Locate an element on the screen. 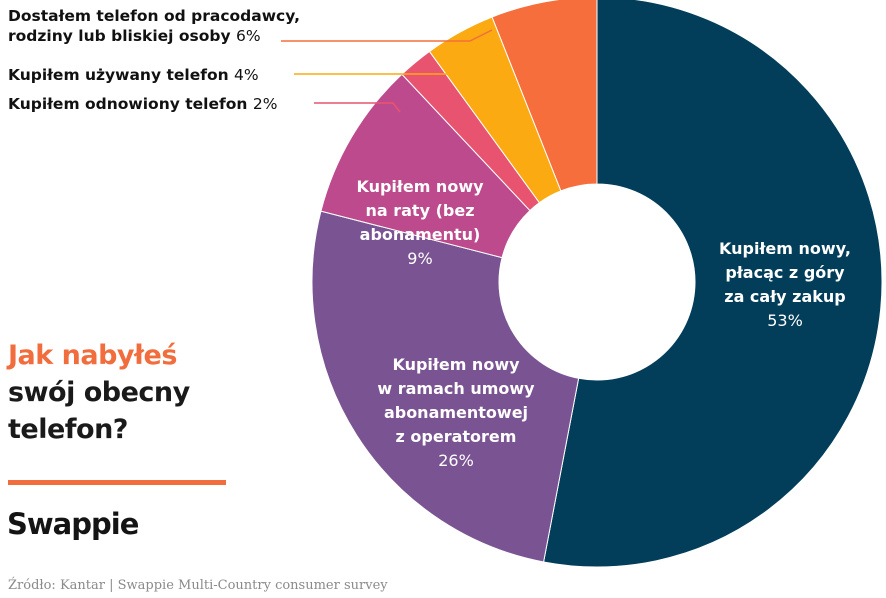 The width and height of the screenshot is (886, 598). slice-1-name-label: Kupiłem nowy is located at coordinates (456, 364).